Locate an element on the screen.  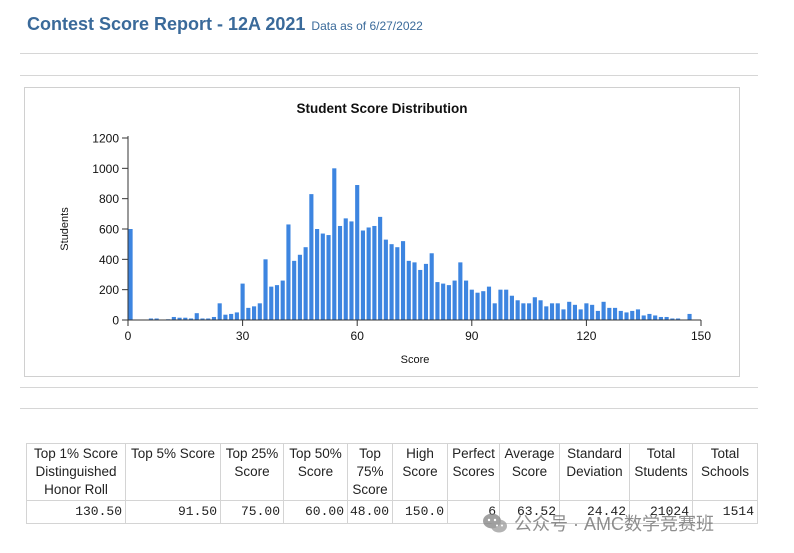
report-title: Contest Score Report - 12A 2021 is located at coordinates (166, 24).